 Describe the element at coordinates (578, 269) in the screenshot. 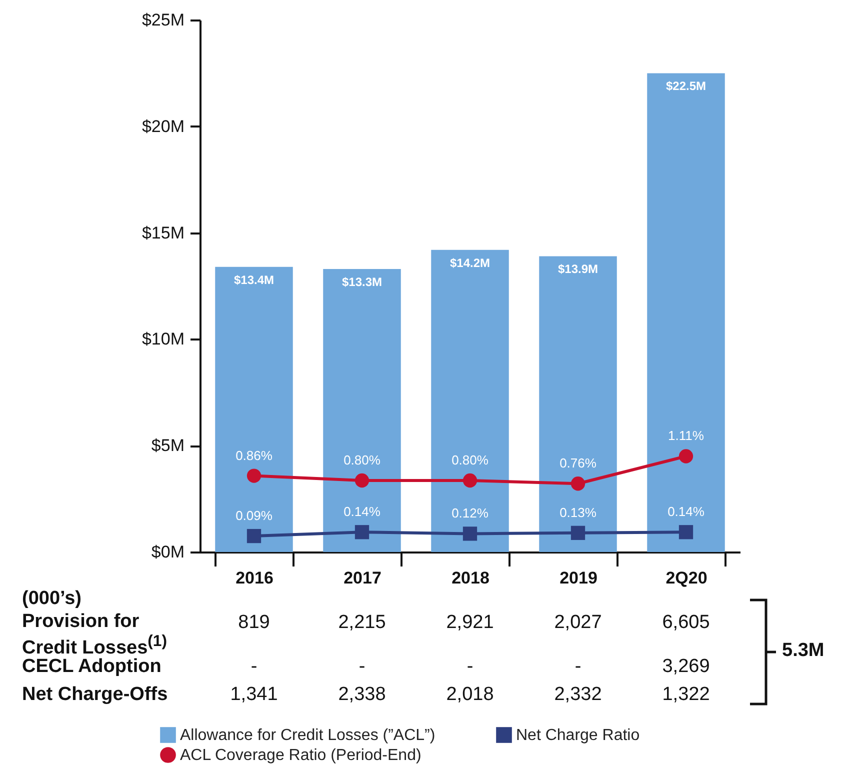

I see `data-label: $13.9M` at that location.